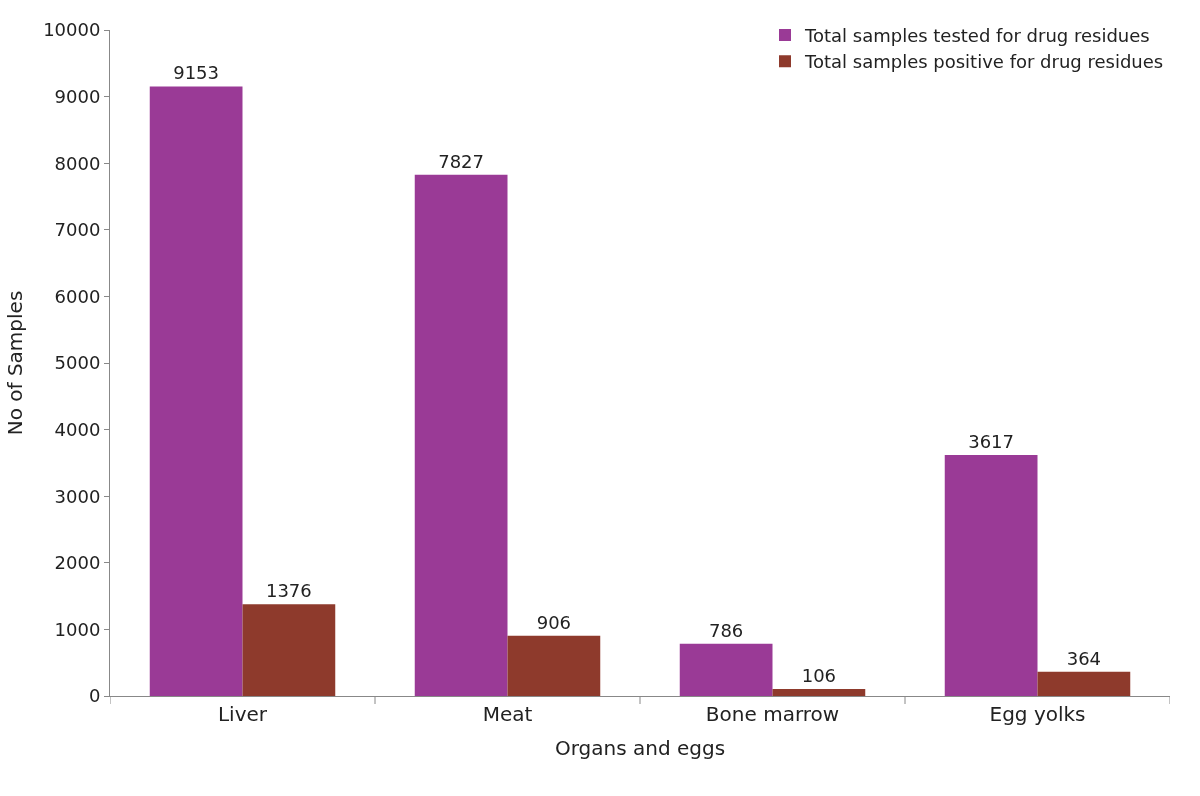 Image resolution: width=1200 pixels, height=796 pixels. I want to click on x-tick-label: Liver, so click(242, 714).